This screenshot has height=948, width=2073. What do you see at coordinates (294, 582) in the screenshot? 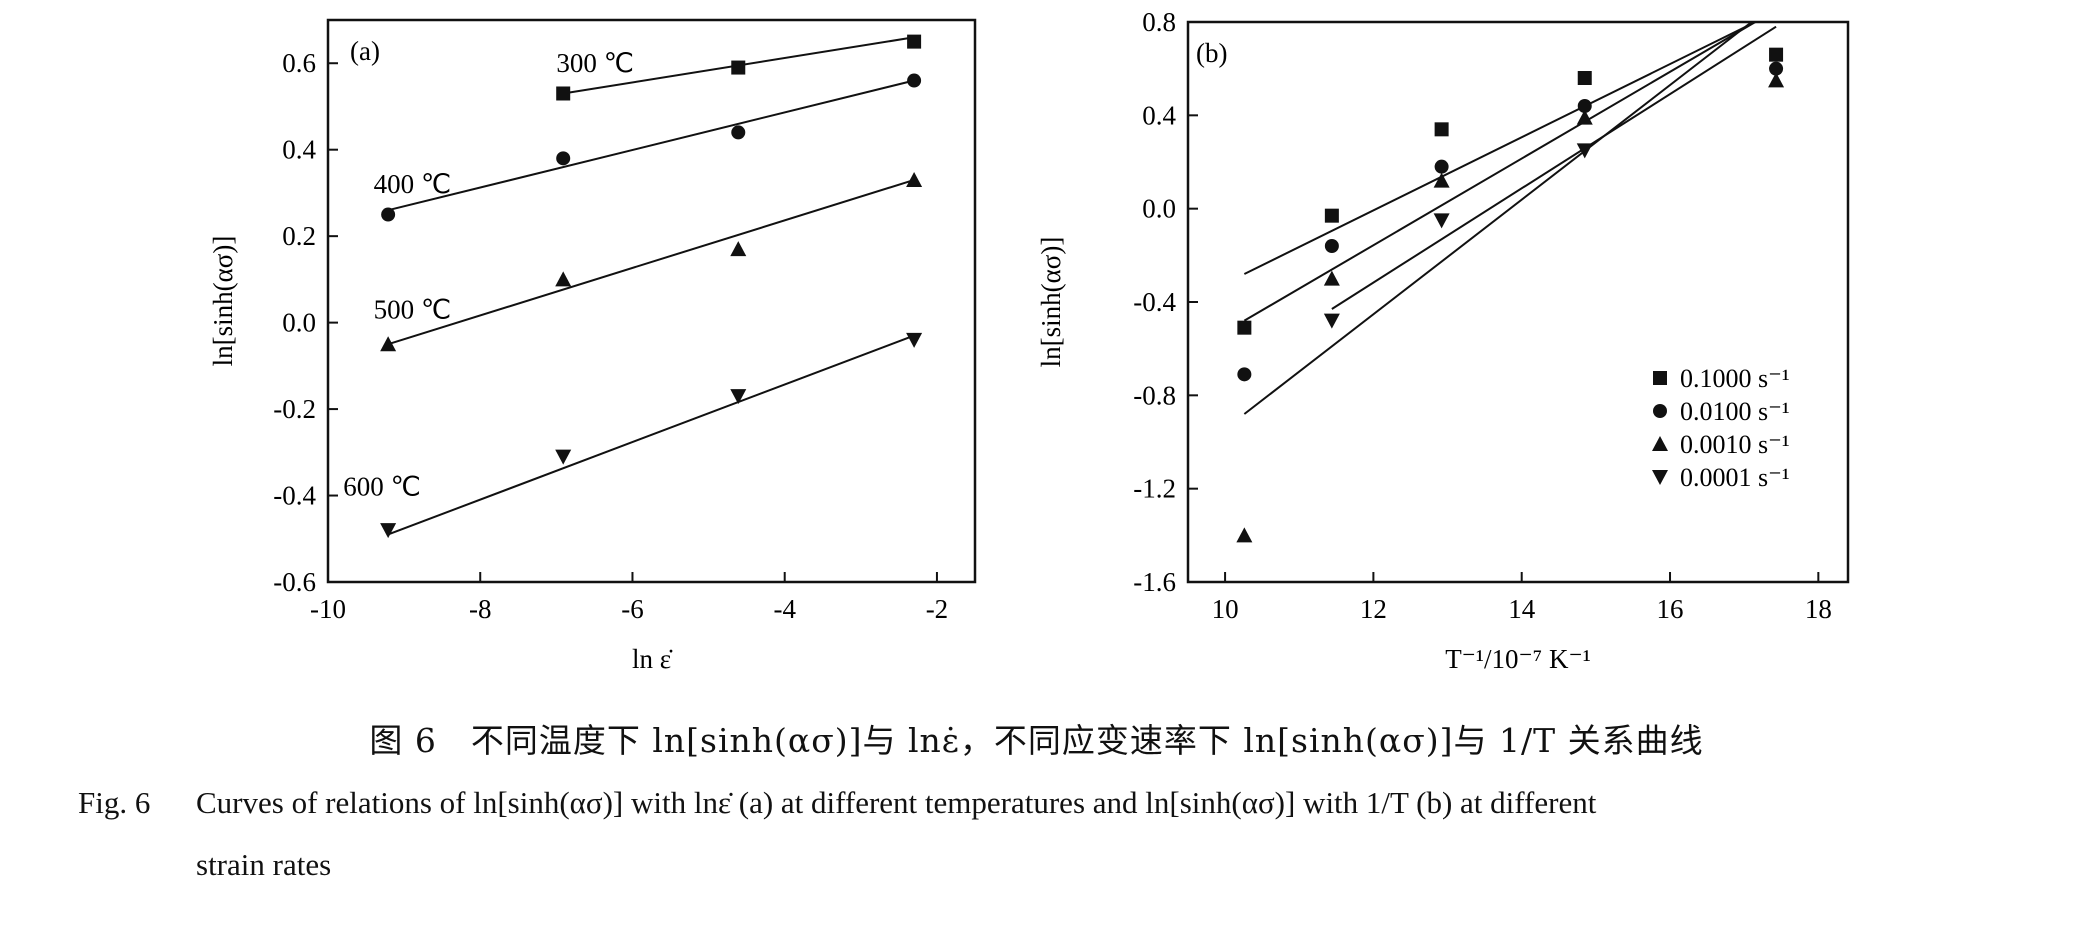
I see `y-tick-label: -0.6` at bounding box center [294, 582].